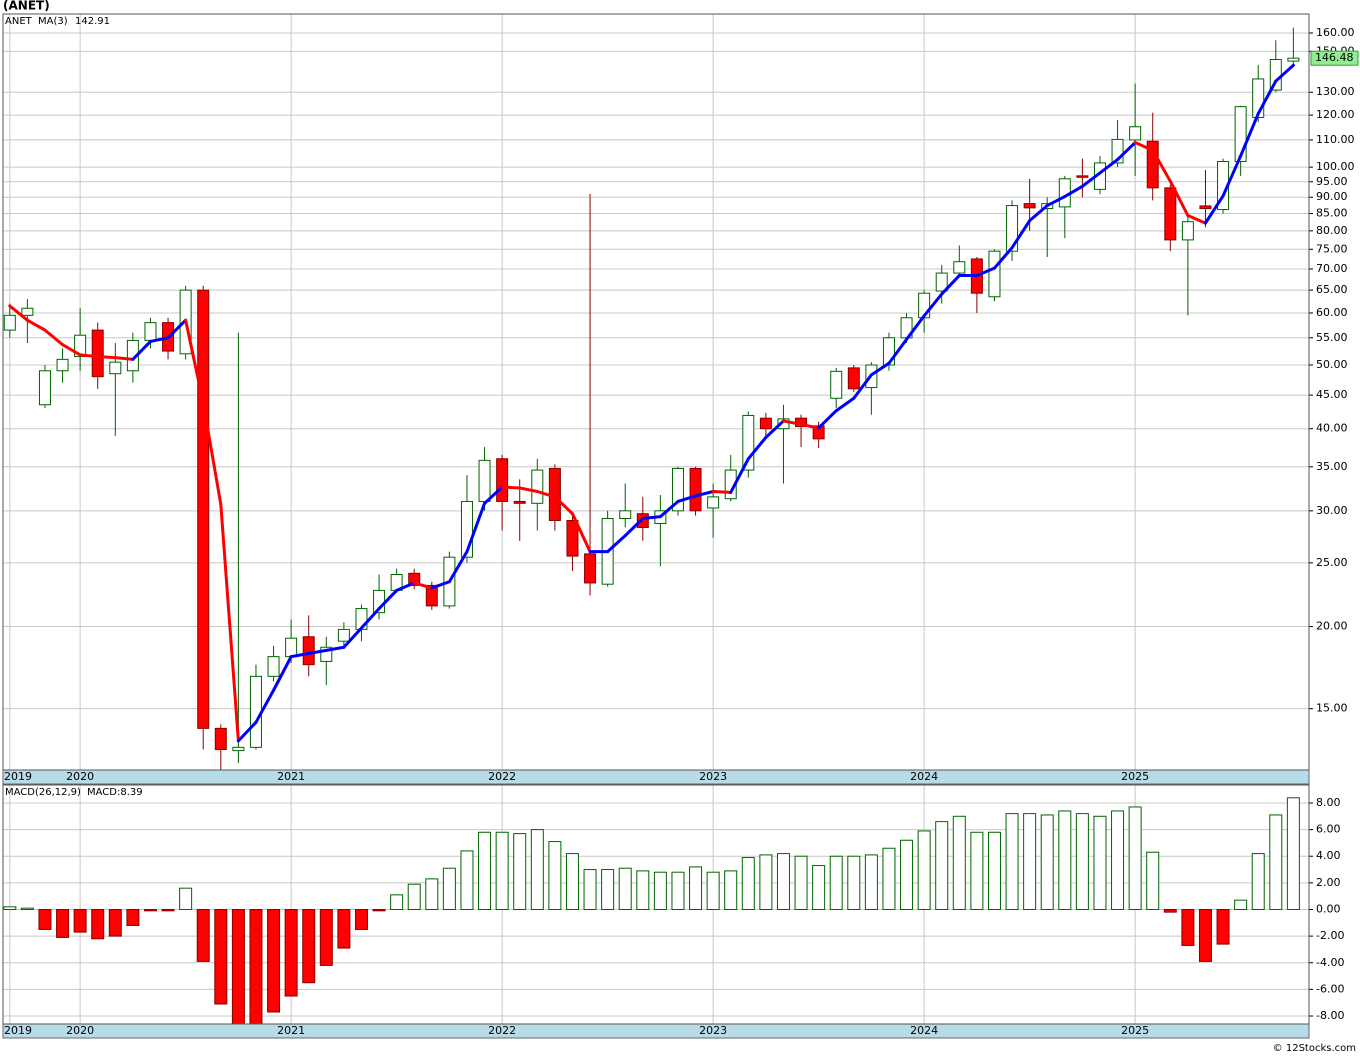  I want to click on y-tick-label: 110.00, so click(1335, 139).